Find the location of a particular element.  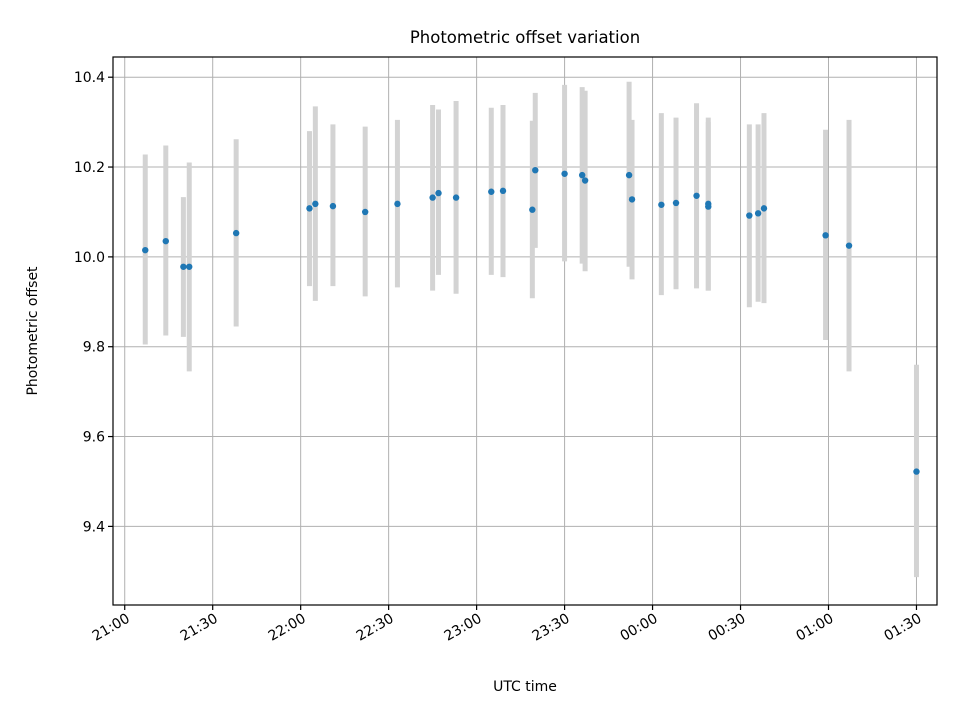

y-tick-label: 9.6 is located at coordinates (94, 438).